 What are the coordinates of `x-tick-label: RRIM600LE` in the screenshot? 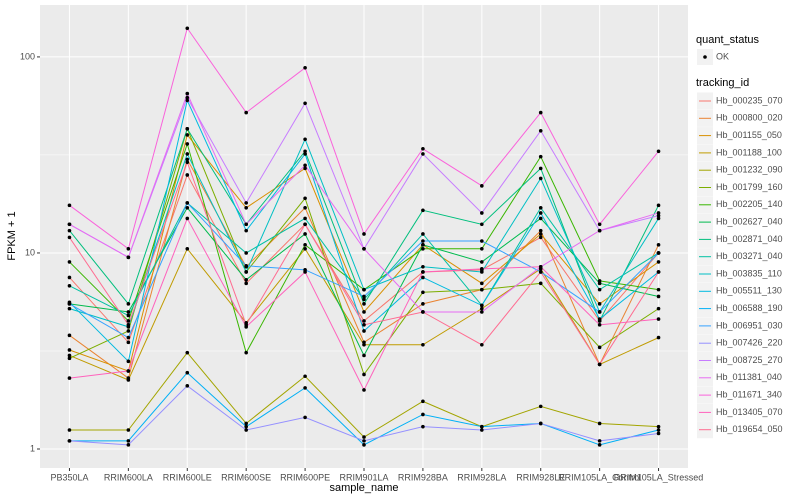 It's located at (187, 477).